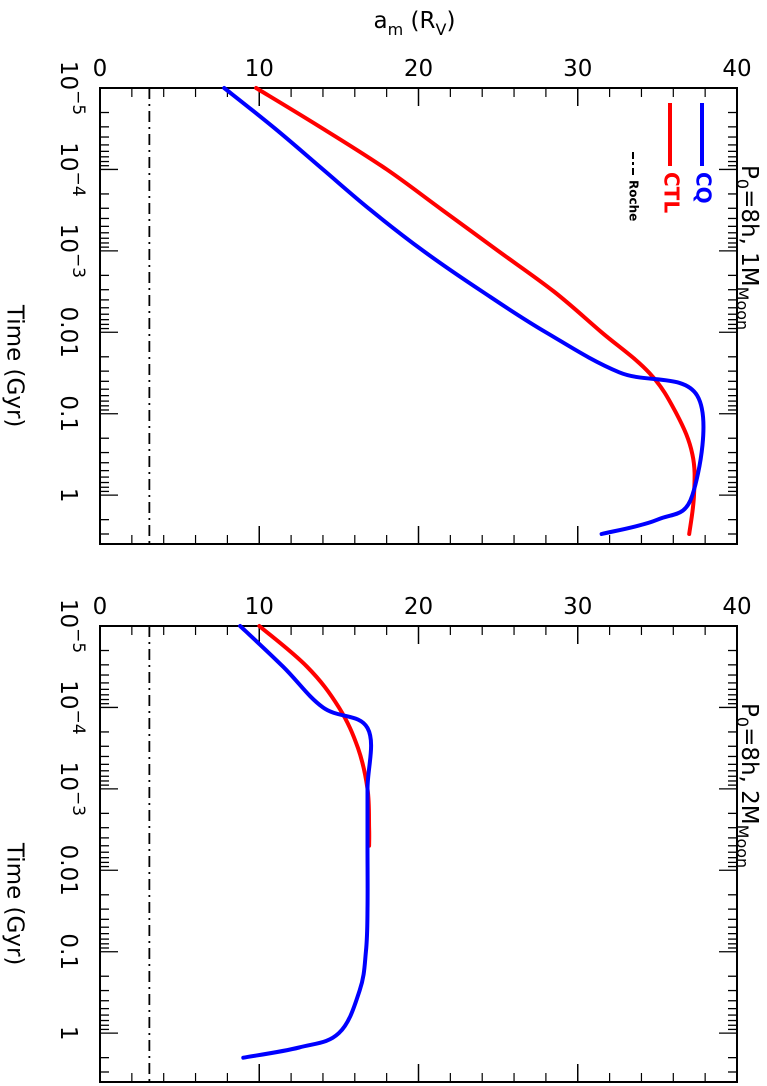 The height and width of the screenshot is (1086, 767). I want to click on x-title-close: ), so click(450, 21).